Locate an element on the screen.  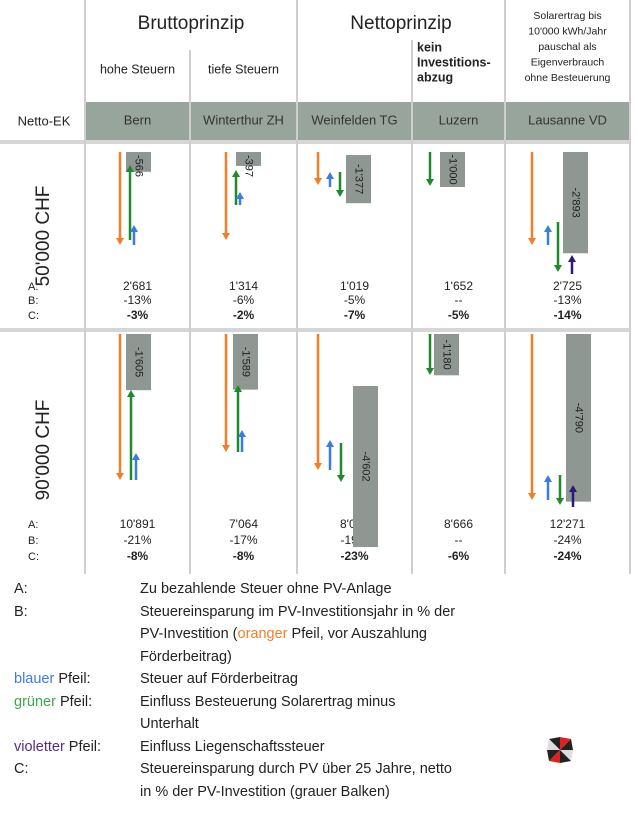
legend-text: Einfluss Liegenschaftssteuer is located at coordinates (232, 746).